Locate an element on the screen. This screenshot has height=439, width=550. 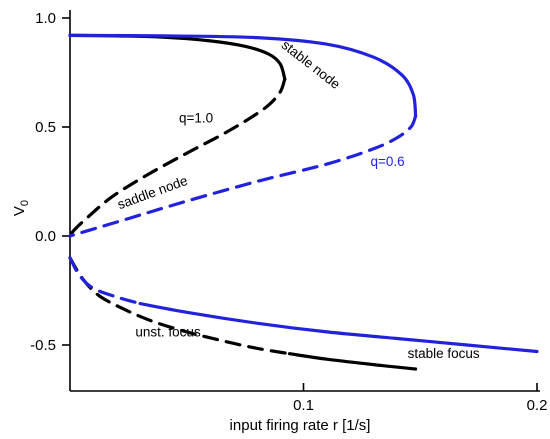
annotation-label: q=0.6 is located at coordinates (387, 161).